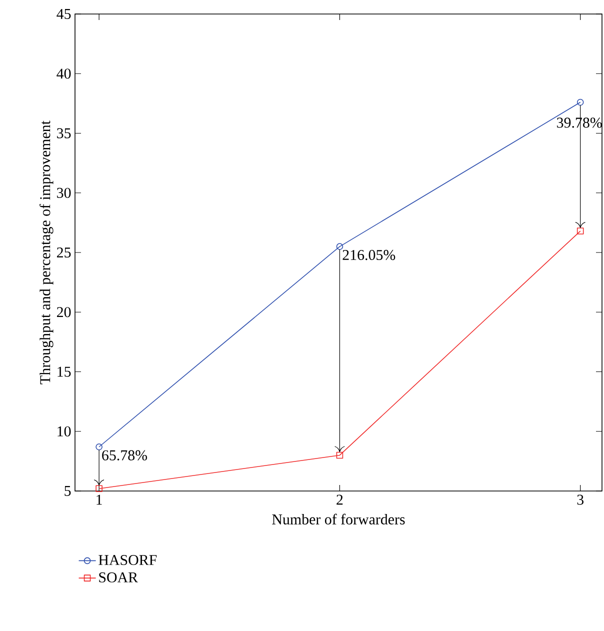  Describe the element at coordinates (125, 455) in the screenshot. I see `annotation: 65.78%` at that location.